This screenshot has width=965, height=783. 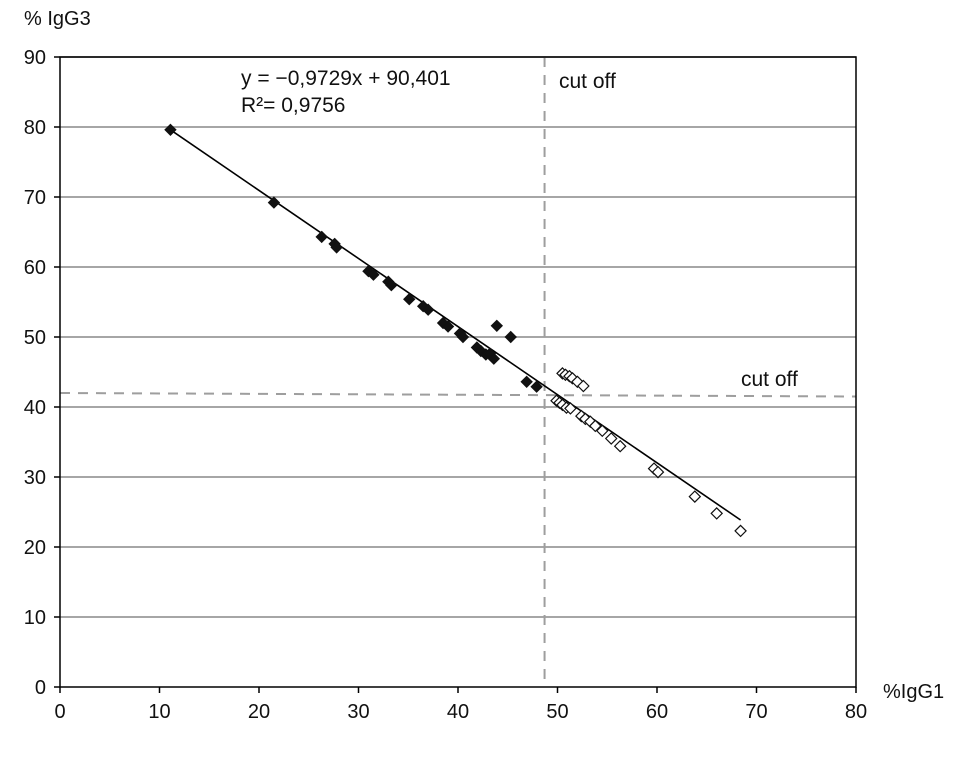 What do you see at coordinates (458, 712) in the screenshot?
I see `x-tick-label-40: 40` at bounding box center [458, 712].